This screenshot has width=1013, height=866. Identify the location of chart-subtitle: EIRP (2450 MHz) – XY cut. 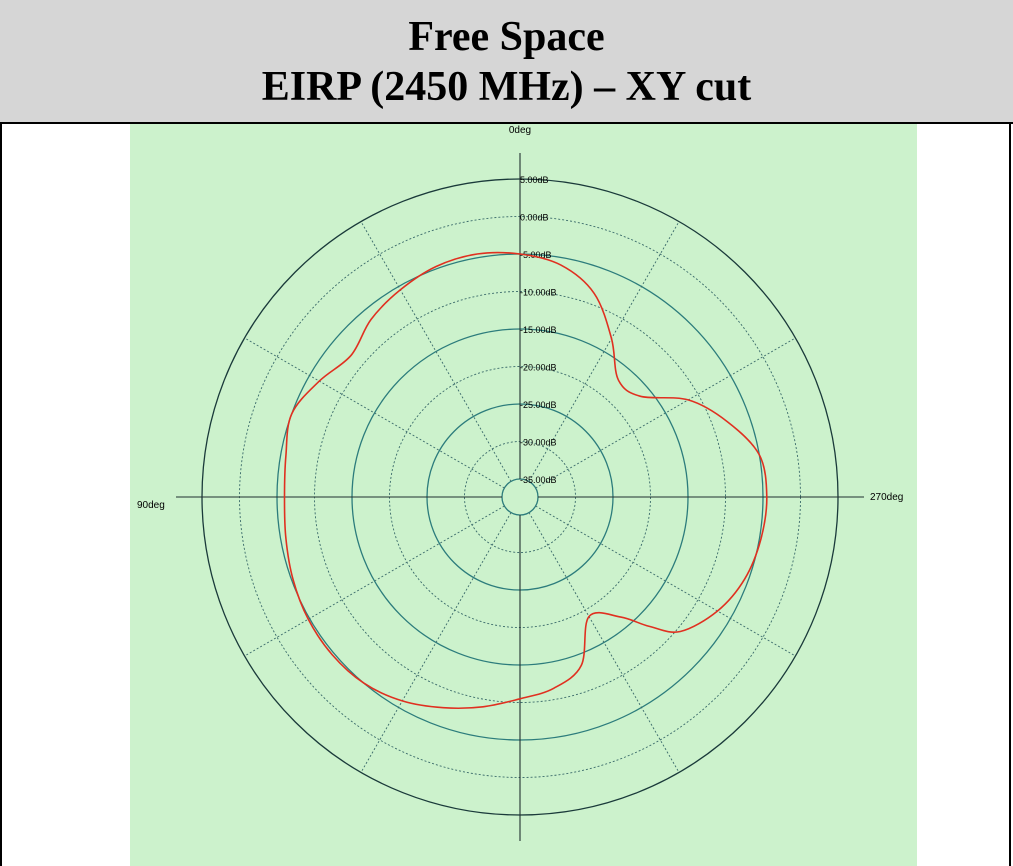
(506, 87).